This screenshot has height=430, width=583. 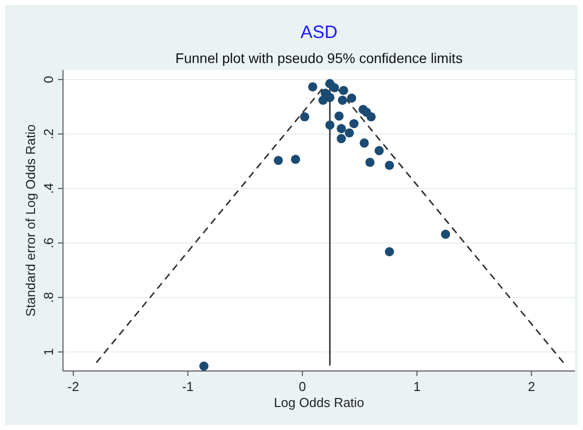 What do you see at coordinates (302, 386) in the screenshot?
I see `x-tick-label: 0` at bounding box center [302, 386].